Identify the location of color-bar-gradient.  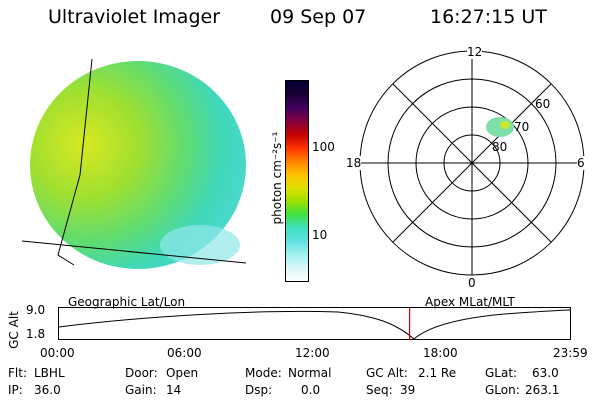
(297, 181).